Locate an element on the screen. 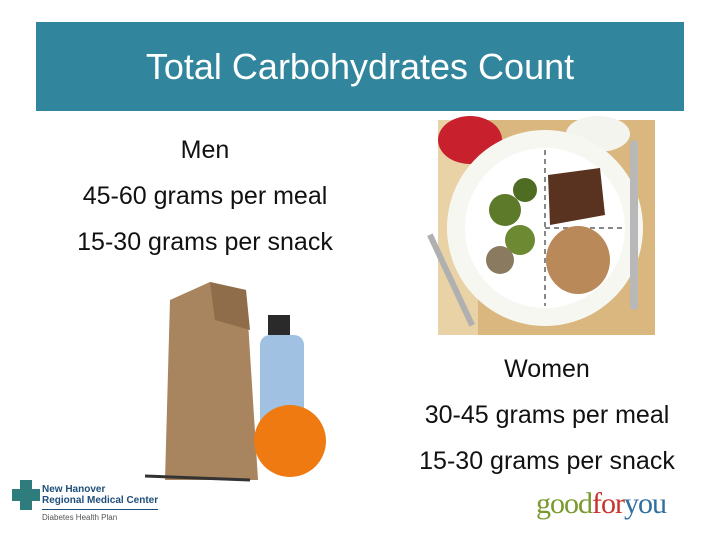  women-line: 30-45 grams per meal is located at coordinates (547, 415).